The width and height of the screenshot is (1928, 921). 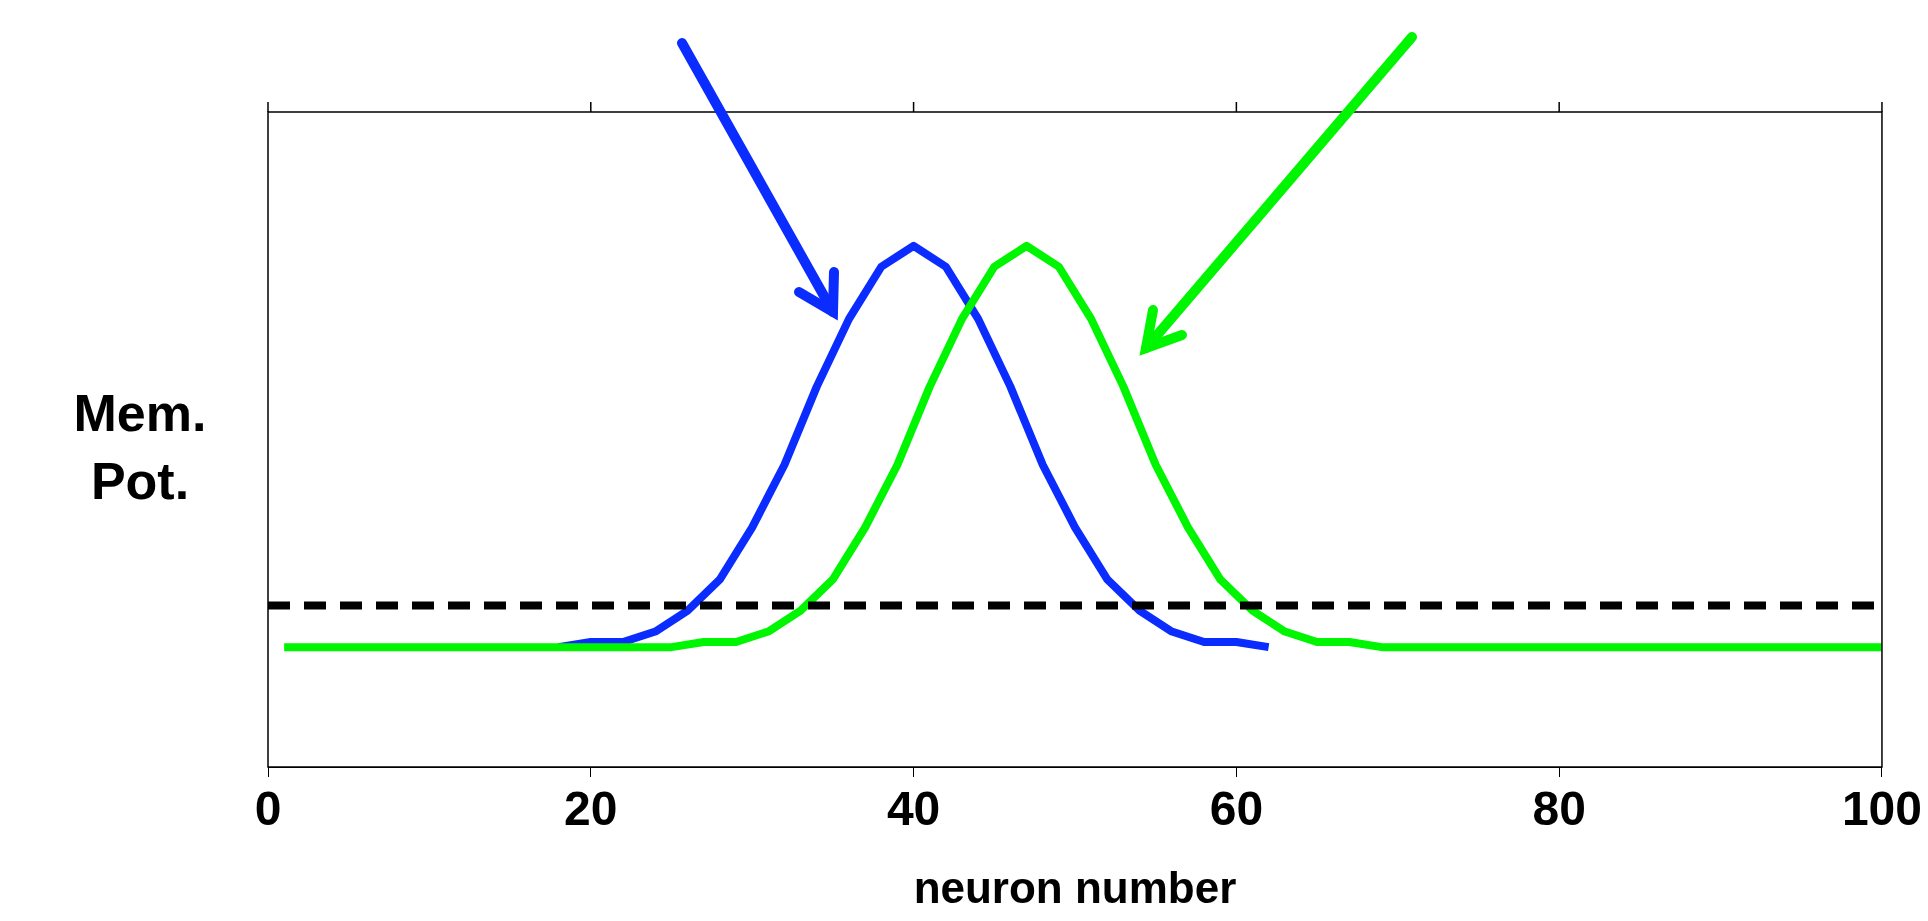 What do you see at coordinates (1881, 809) in the screenshot?
I see `x-tick-label: 100` at bounding box center [1881, 809].